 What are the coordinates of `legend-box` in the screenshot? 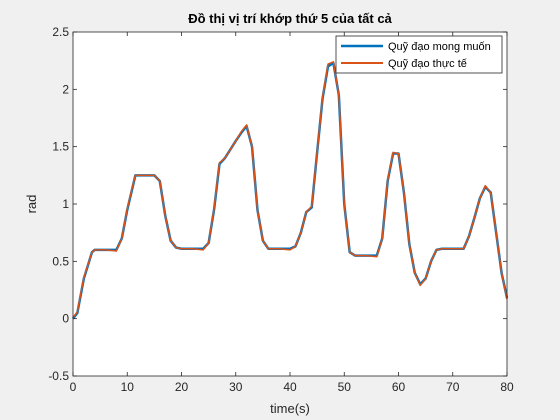 It's located at (419, 54).